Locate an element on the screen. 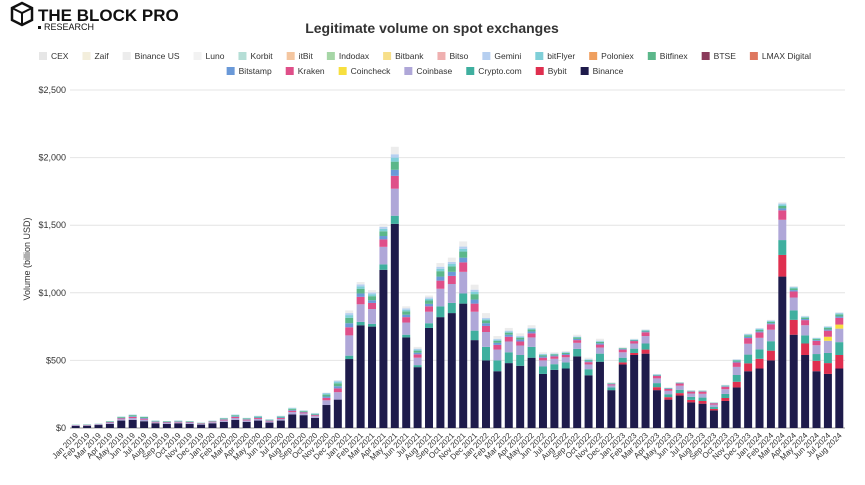 Image resolution: width=865 pixels, height=485 pixels. legend-item: Coincheck is located at coordinates (365, 71).